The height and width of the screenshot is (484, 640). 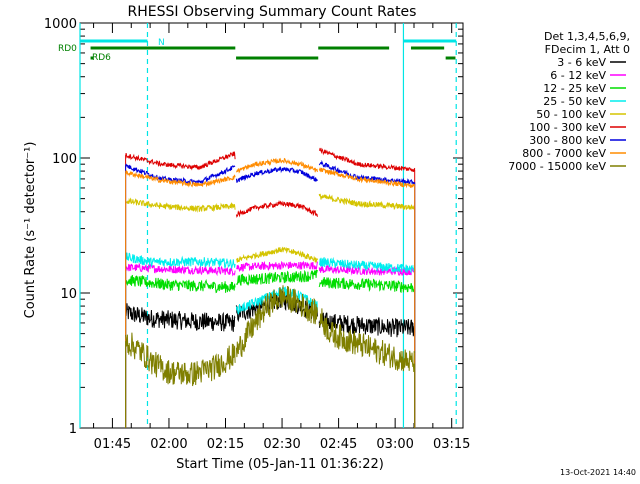 I want to click on flag-label-rd0: RD0, so click(x=67, y=49).